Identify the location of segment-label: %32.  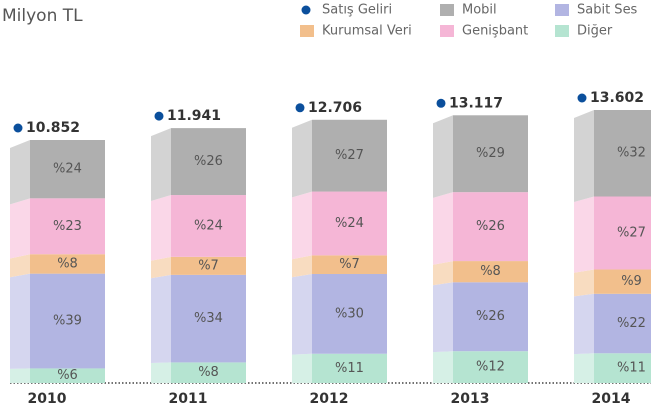
(631, 153).